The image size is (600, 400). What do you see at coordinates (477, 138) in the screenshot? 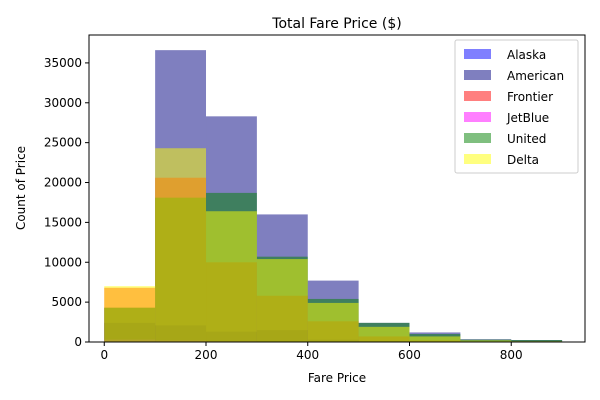
I see `legend-swatch-united` at bounding box center [477, 138].